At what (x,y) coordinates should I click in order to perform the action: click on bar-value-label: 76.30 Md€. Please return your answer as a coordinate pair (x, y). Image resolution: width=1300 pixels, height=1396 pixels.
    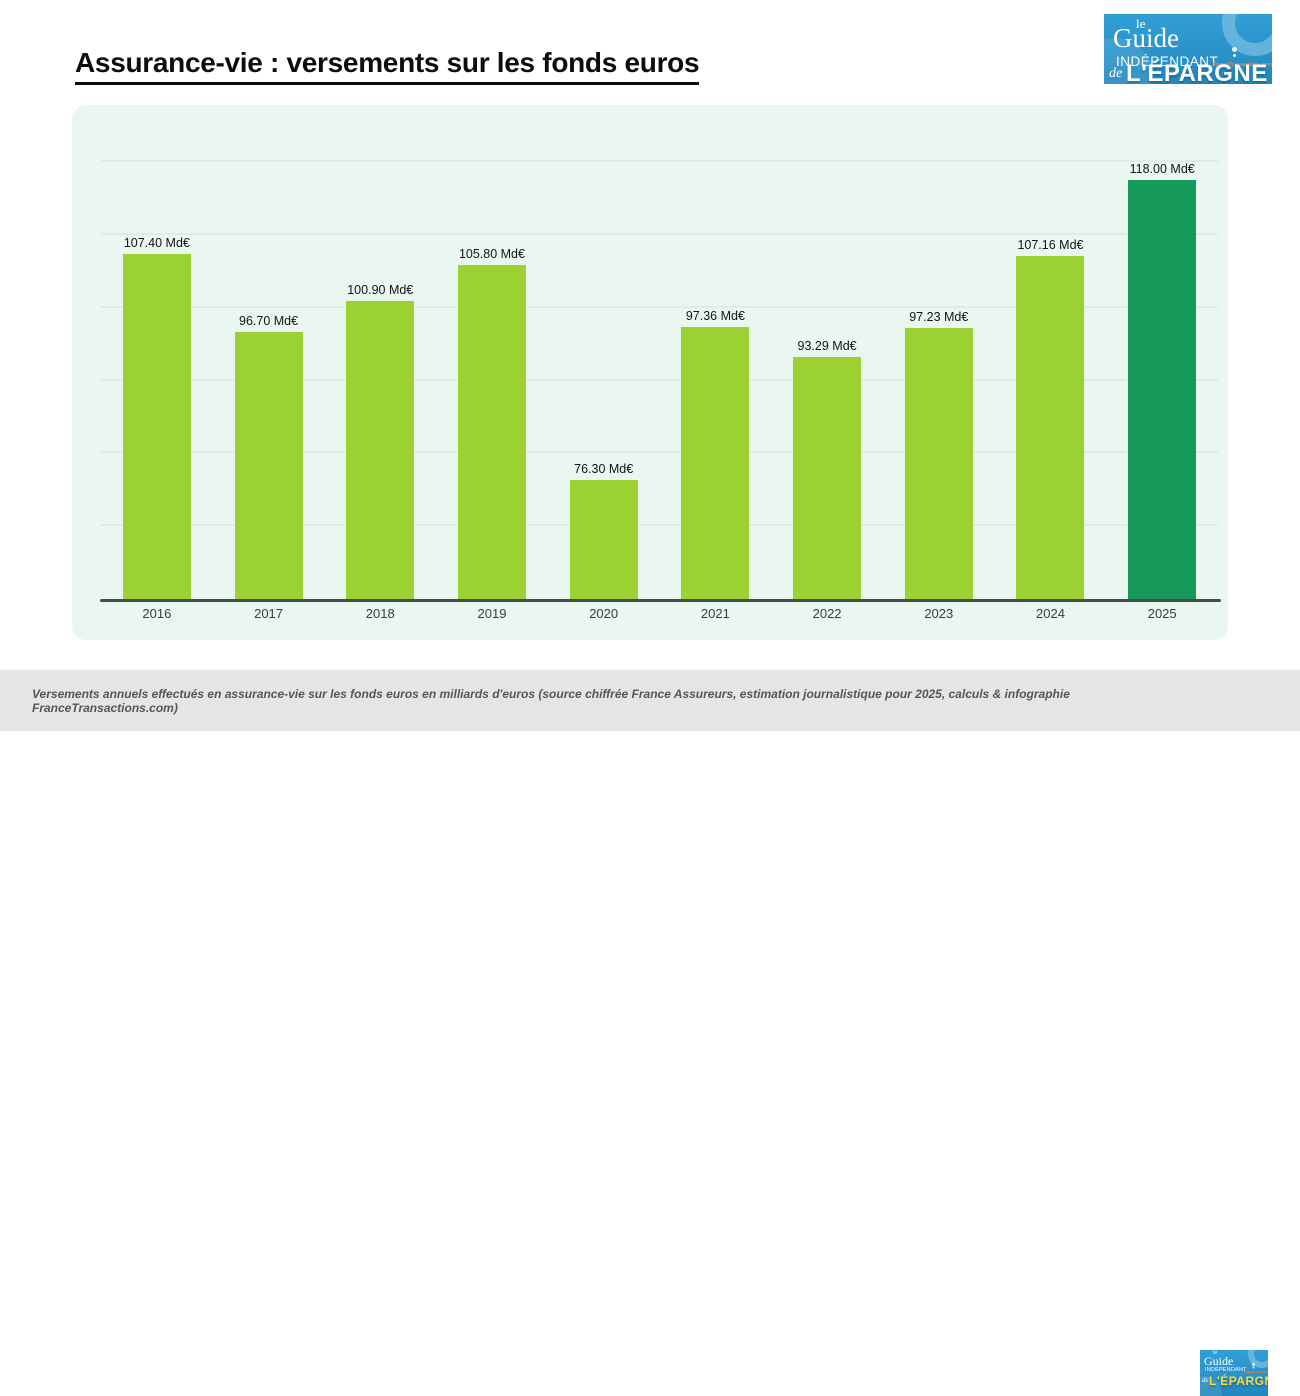
    Looking at the image, I should click on (604, 469).